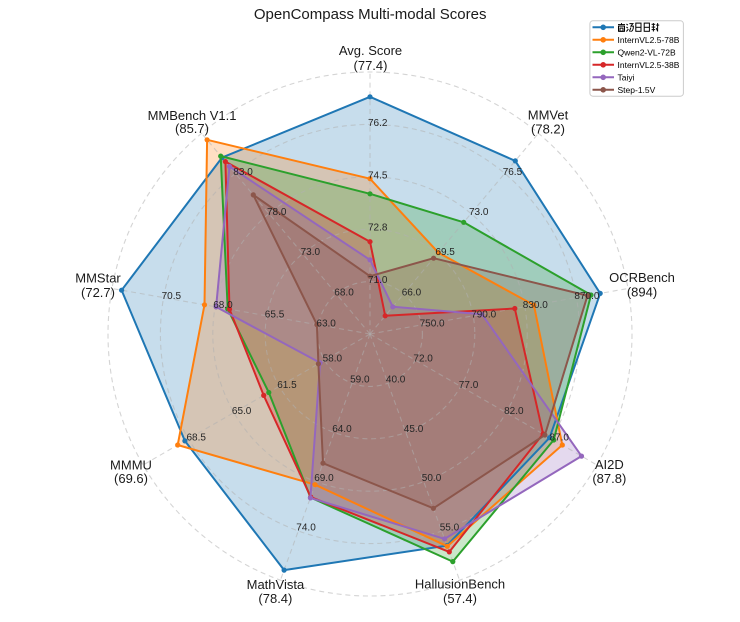  I want to click on svg-text: 83.0, so click(243, 172).